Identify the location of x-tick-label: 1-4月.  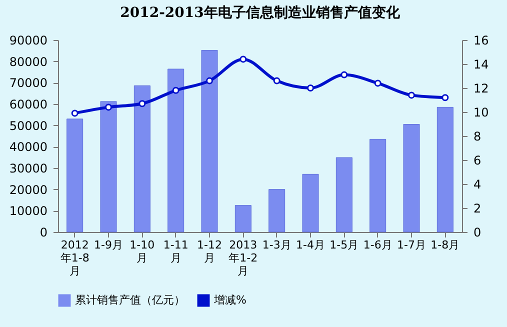
(310, 245).